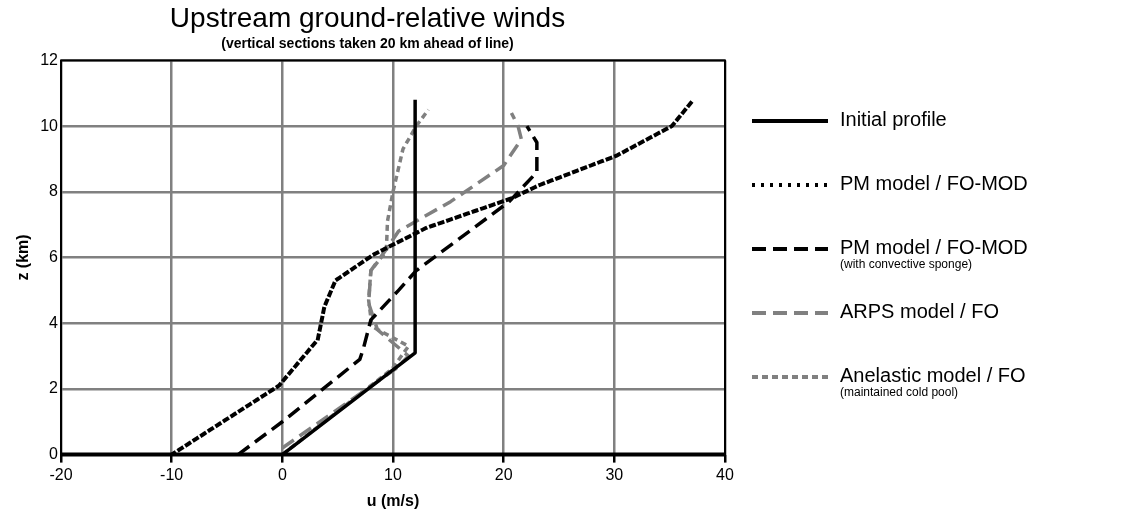 The width and height of the screenshot is (1125, 525). Describe the element at coordinates (172, 474) in the screenshot. I see `x-tick-label: -10` at that location.